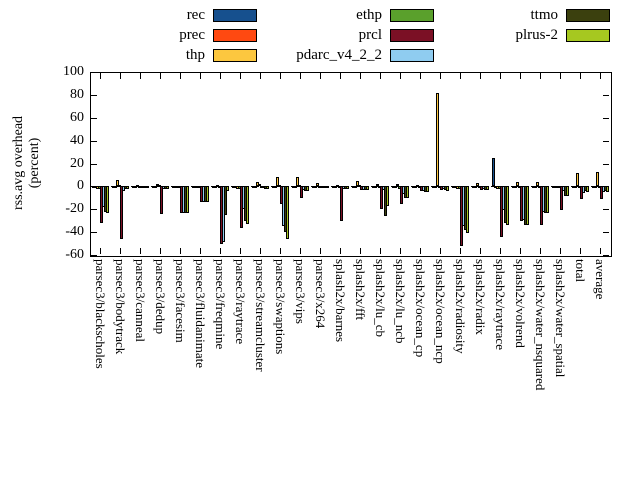 Image resolution: width=640 pixels, height=480 pixels. I want to click on legend-entry-ttmo: ttmo, so click(504, 15).